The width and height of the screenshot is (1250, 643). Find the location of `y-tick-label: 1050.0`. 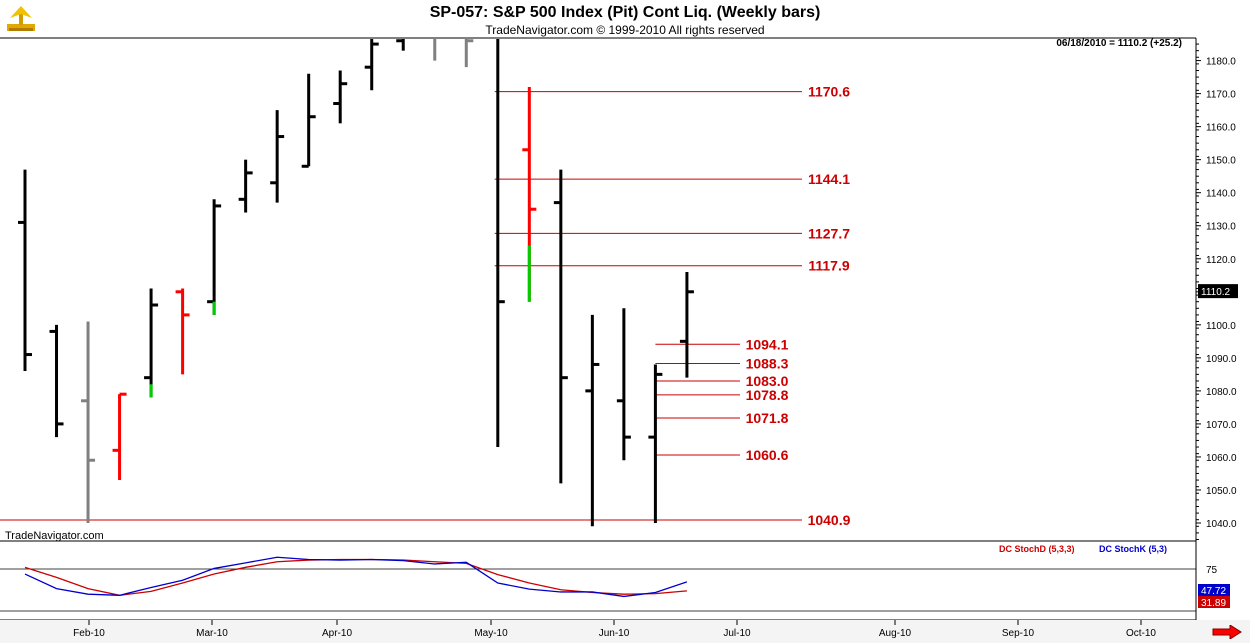

y-tick-label: 1050.0 is located at coordinates (1221, 491).